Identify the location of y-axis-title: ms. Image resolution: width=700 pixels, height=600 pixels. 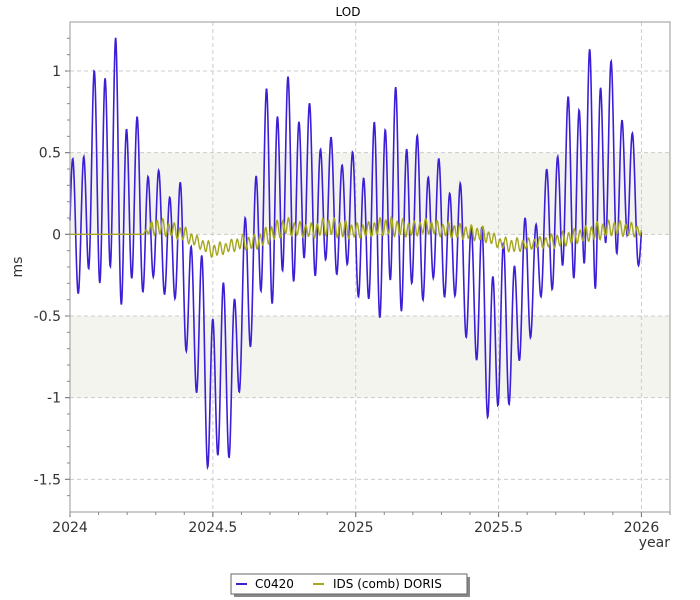
(18, 267).